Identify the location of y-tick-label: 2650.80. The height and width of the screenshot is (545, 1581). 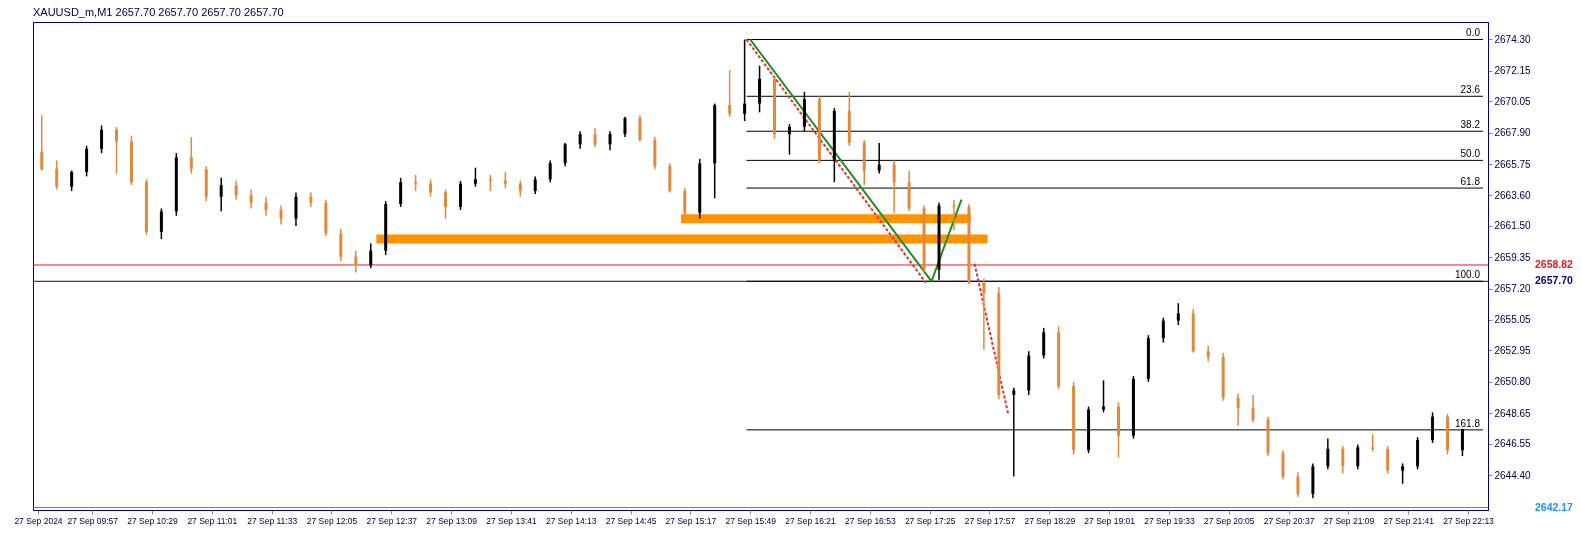
(1513, 382).